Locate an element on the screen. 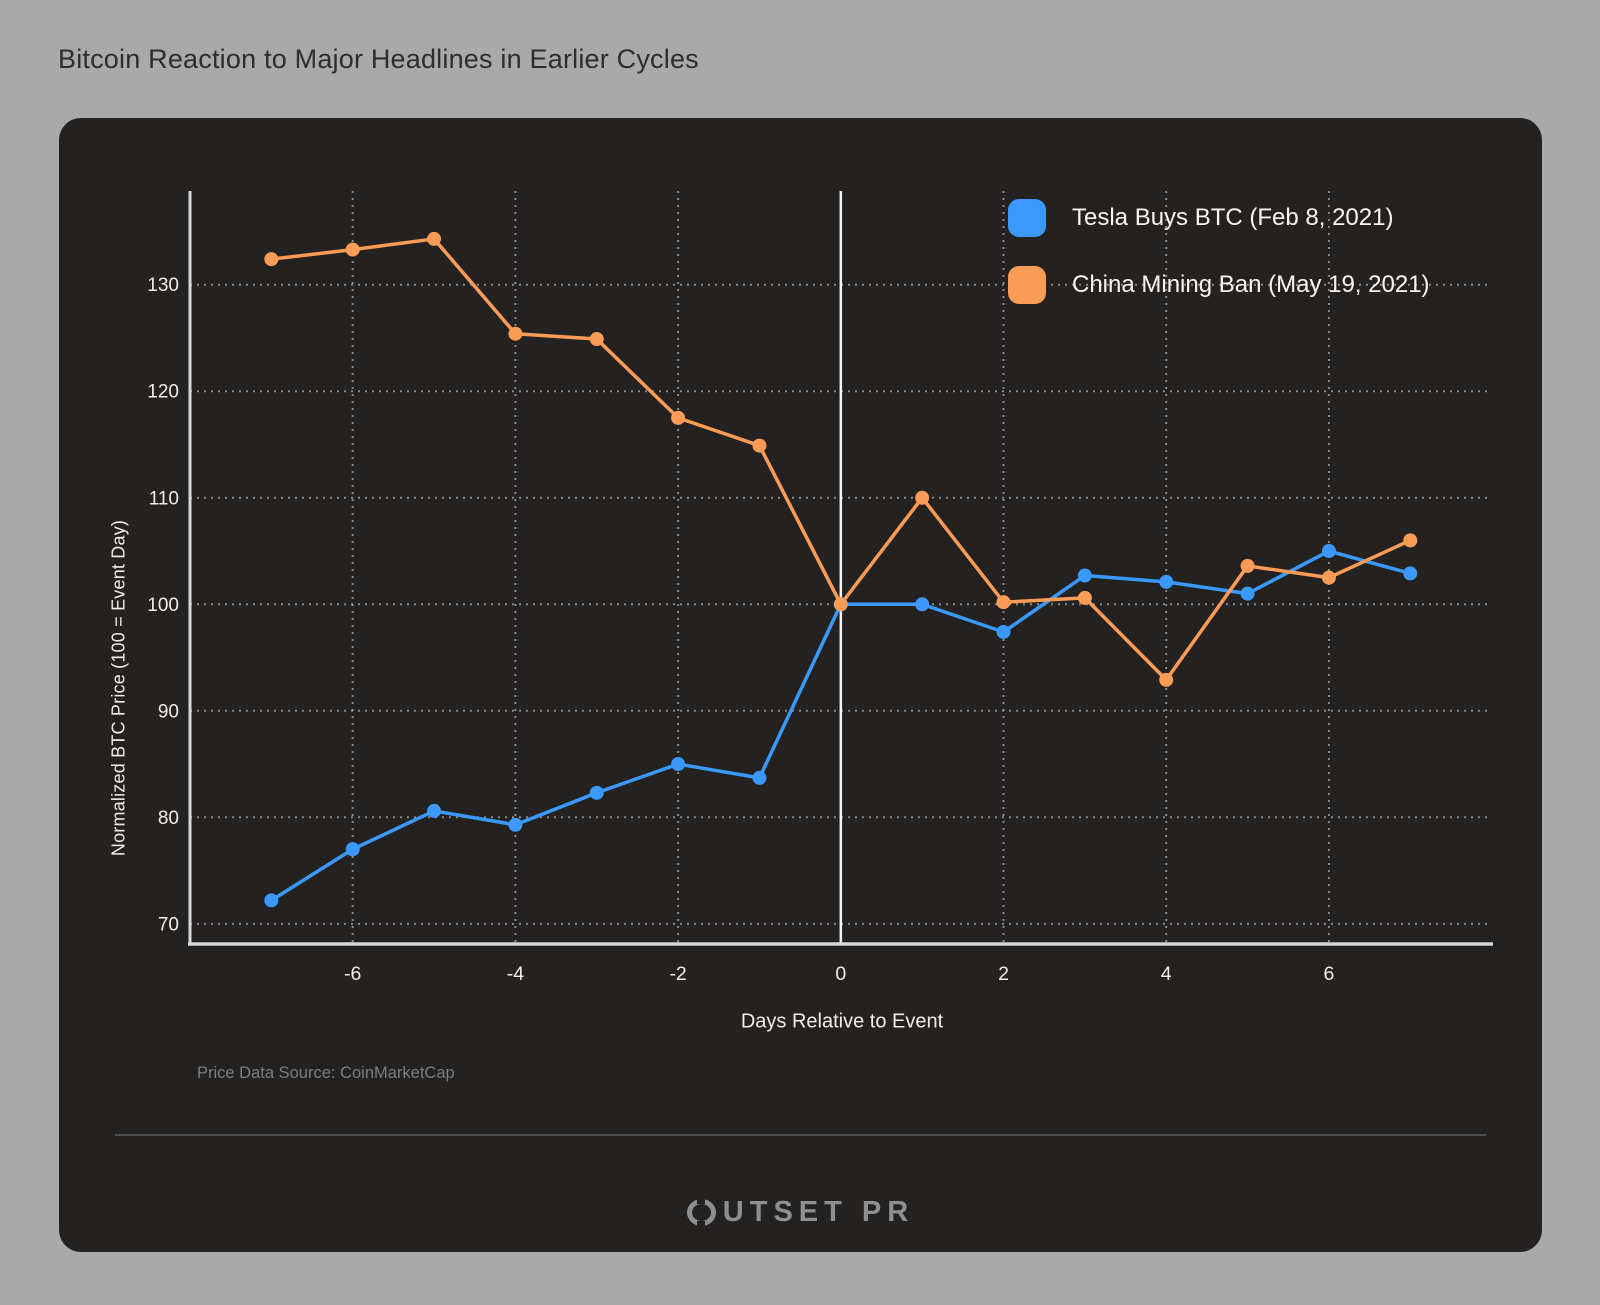  tesla-series-swatch is located at coordinates (1027, 218).